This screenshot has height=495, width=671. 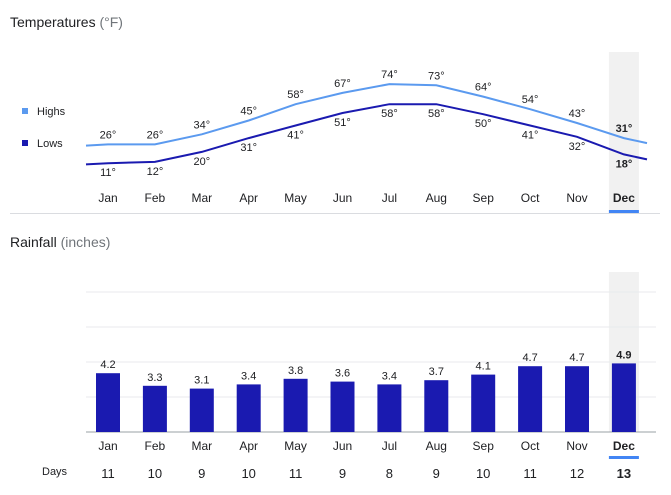 I want to click on highs-data-label: 54°, so click(x=530, y=100).